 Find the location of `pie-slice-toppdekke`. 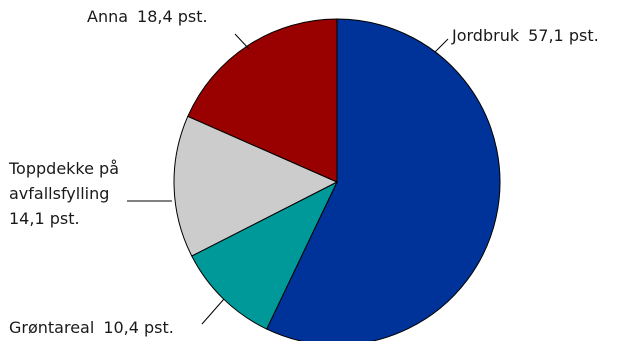

pie-slice-toppdekke is located at coordinates (256, 186).